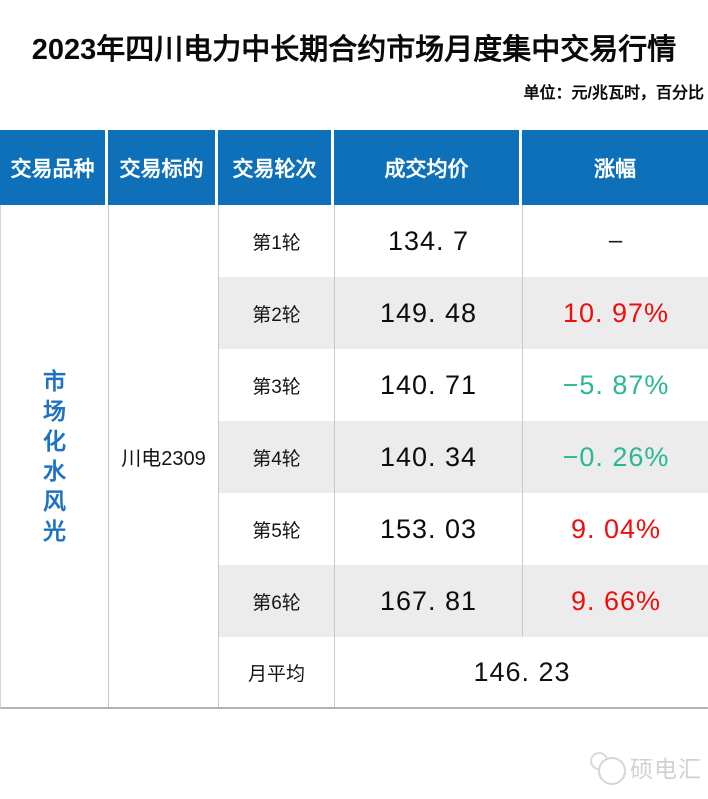 The image size is (708, 799). What do you see at coordinates (615, 601) in the screenshot?
I see `change-cell: 9. 66%` at bounding box center [615, 601].